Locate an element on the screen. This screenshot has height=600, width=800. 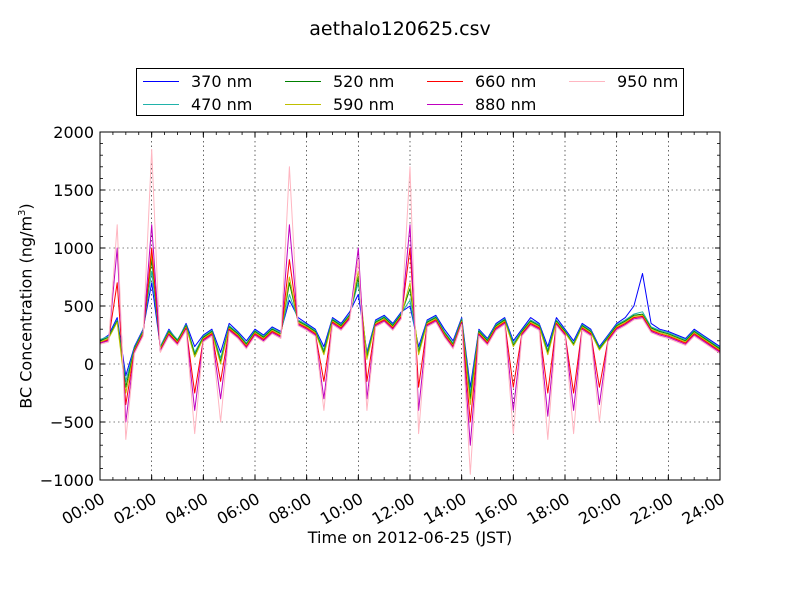
y-axis-label-prefix: BC Concentration (ng/m is located at coordinates (26, 312).